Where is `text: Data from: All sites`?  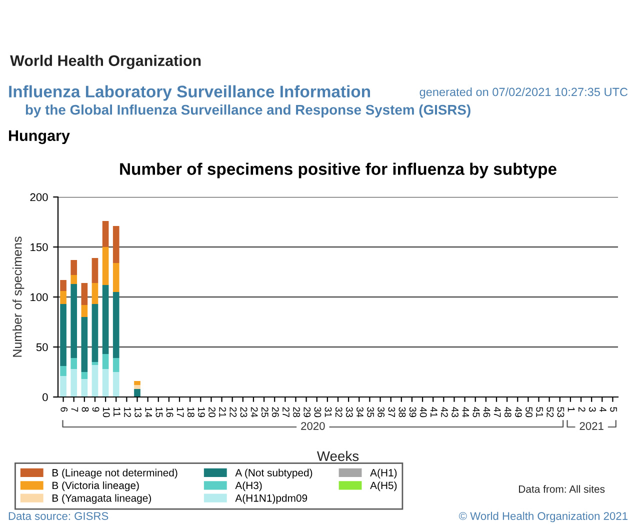
text: Data from: All sites is located at coordinates (562, 489).